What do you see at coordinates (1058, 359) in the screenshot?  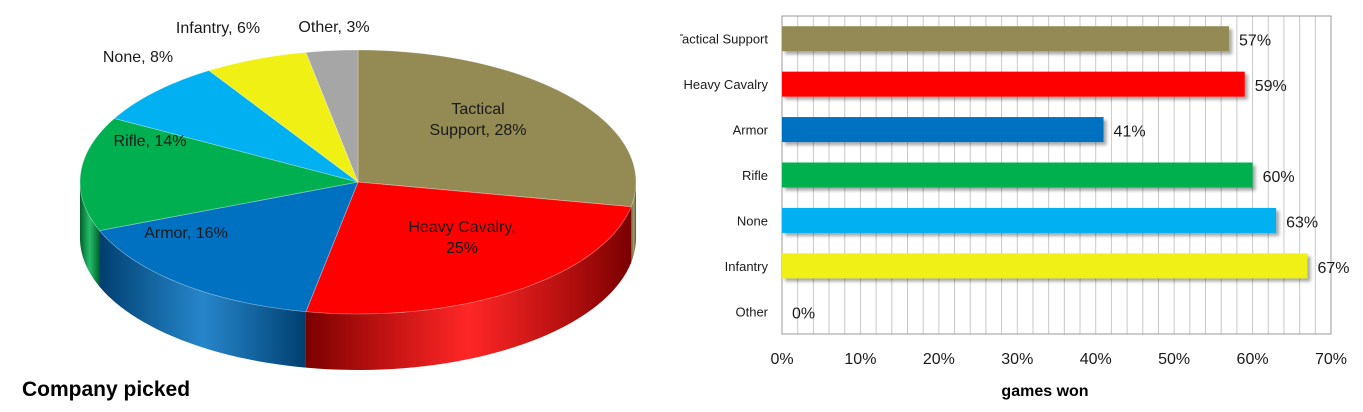 I see `x-axis: 0% 10% 20% 30% 40% 50% 60% 70%` at bounding box center [1058, 359].